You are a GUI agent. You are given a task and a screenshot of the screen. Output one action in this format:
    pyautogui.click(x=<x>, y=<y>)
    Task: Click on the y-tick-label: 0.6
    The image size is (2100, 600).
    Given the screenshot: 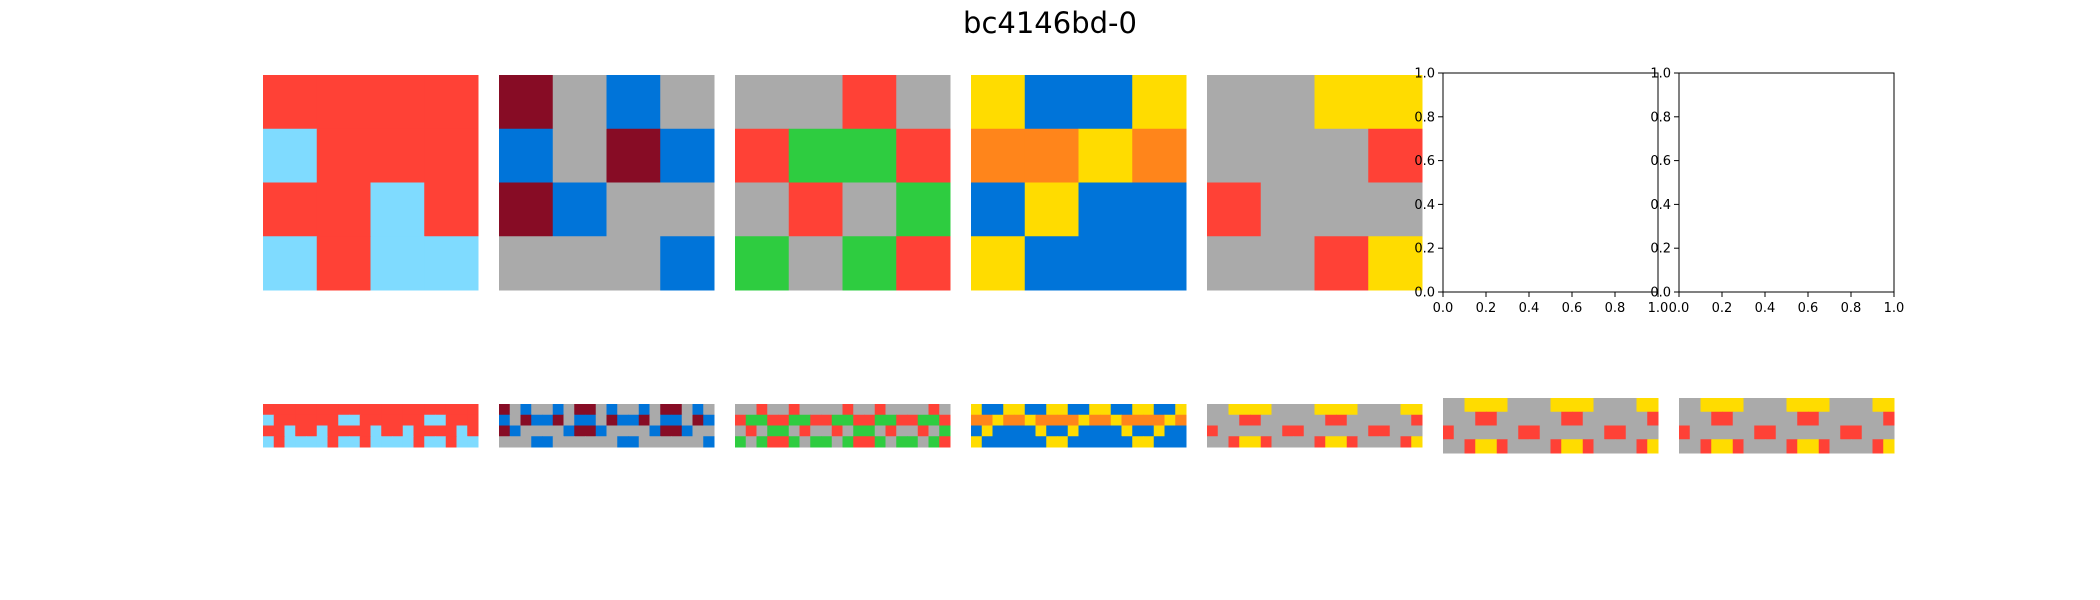 What is the action you would take?
    pyautogui.click(x=1424, y=161)
    